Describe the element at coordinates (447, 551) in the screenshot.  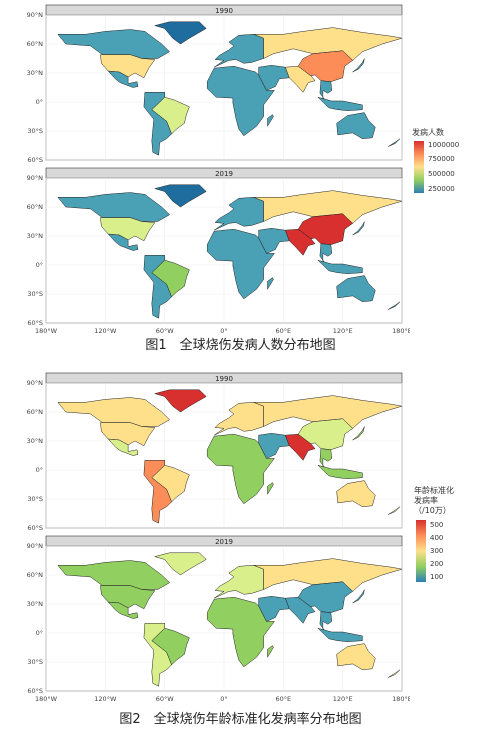
I see `legend-rate: 年龄标准化 发病率 （/10万） 500 400 300 200 100` at that location.